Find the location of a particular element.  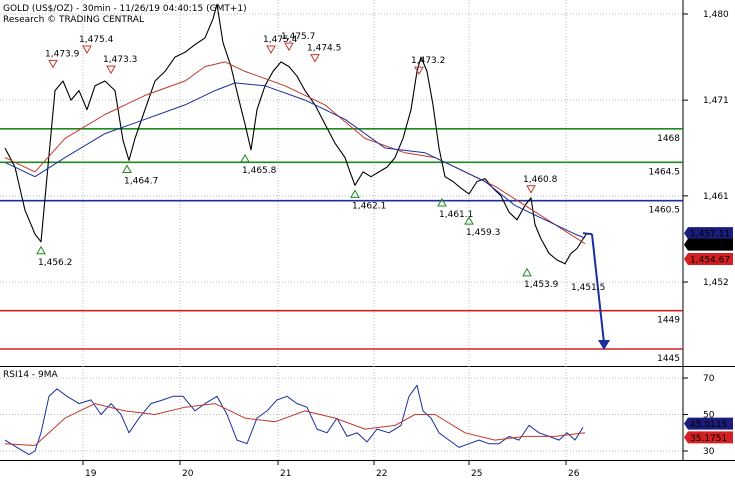

price-tag-0-text: 1,457.11 is located at coordinates (710, 235).